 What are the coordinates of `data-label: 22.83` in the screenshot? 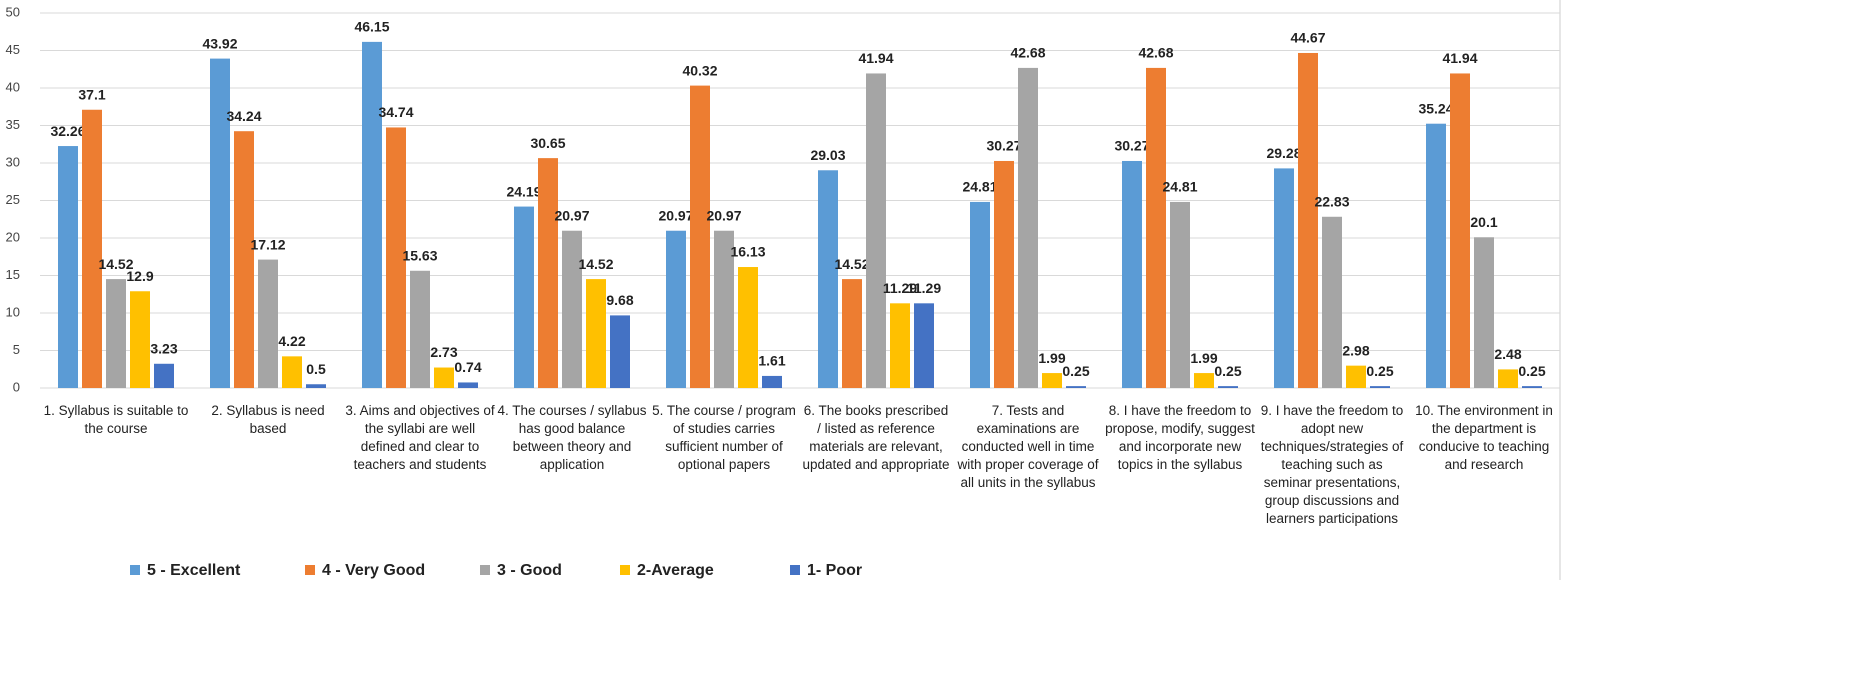 It's located at (1331, 201).